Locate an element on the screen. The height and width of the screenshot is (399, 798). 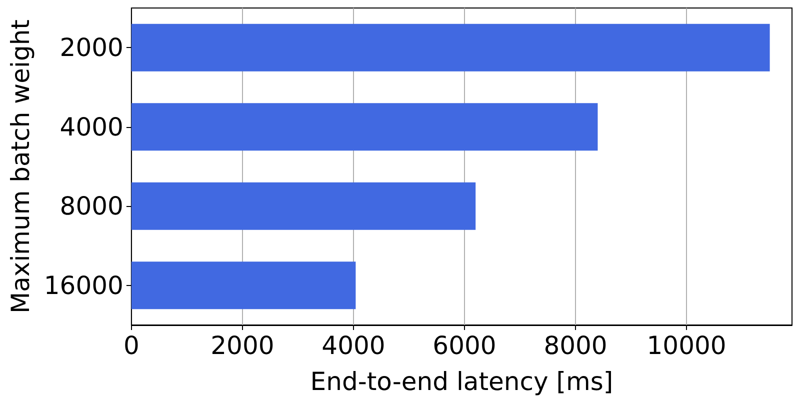
x-axis-title: End-to-end latency [ms] is located at coordinates (462, 381).